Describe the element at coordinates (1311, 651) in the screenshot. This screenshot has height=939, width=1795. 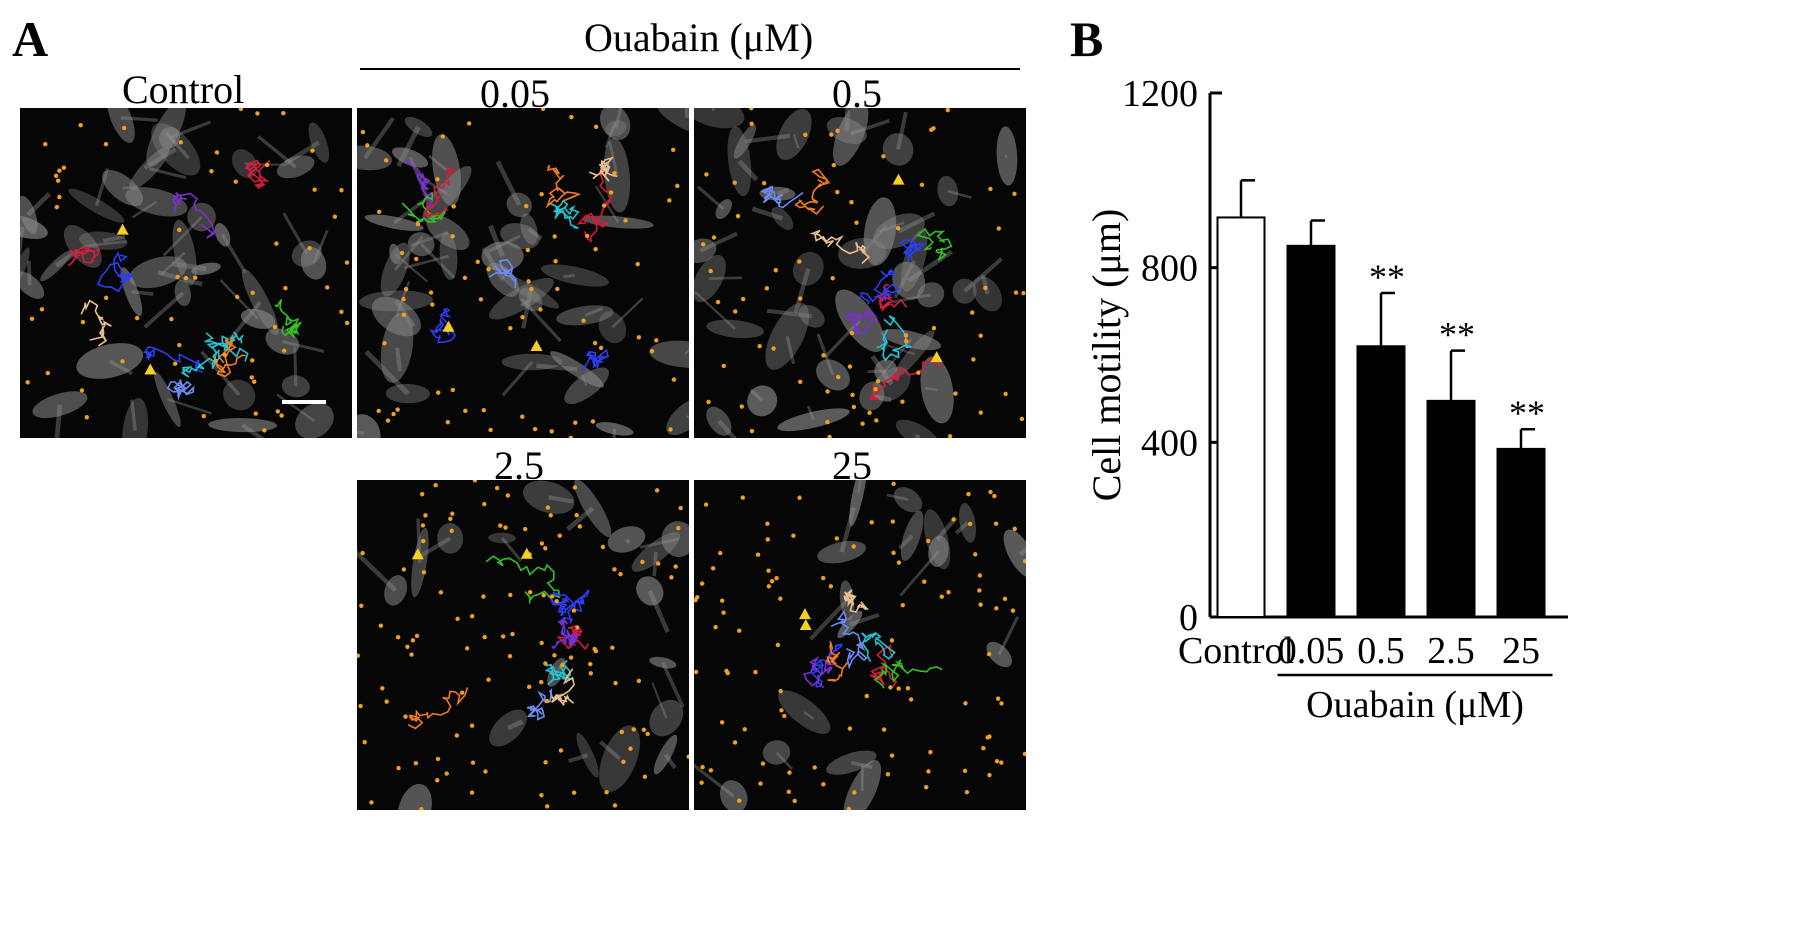
I see `x-tick-label: 0.05` at that location.